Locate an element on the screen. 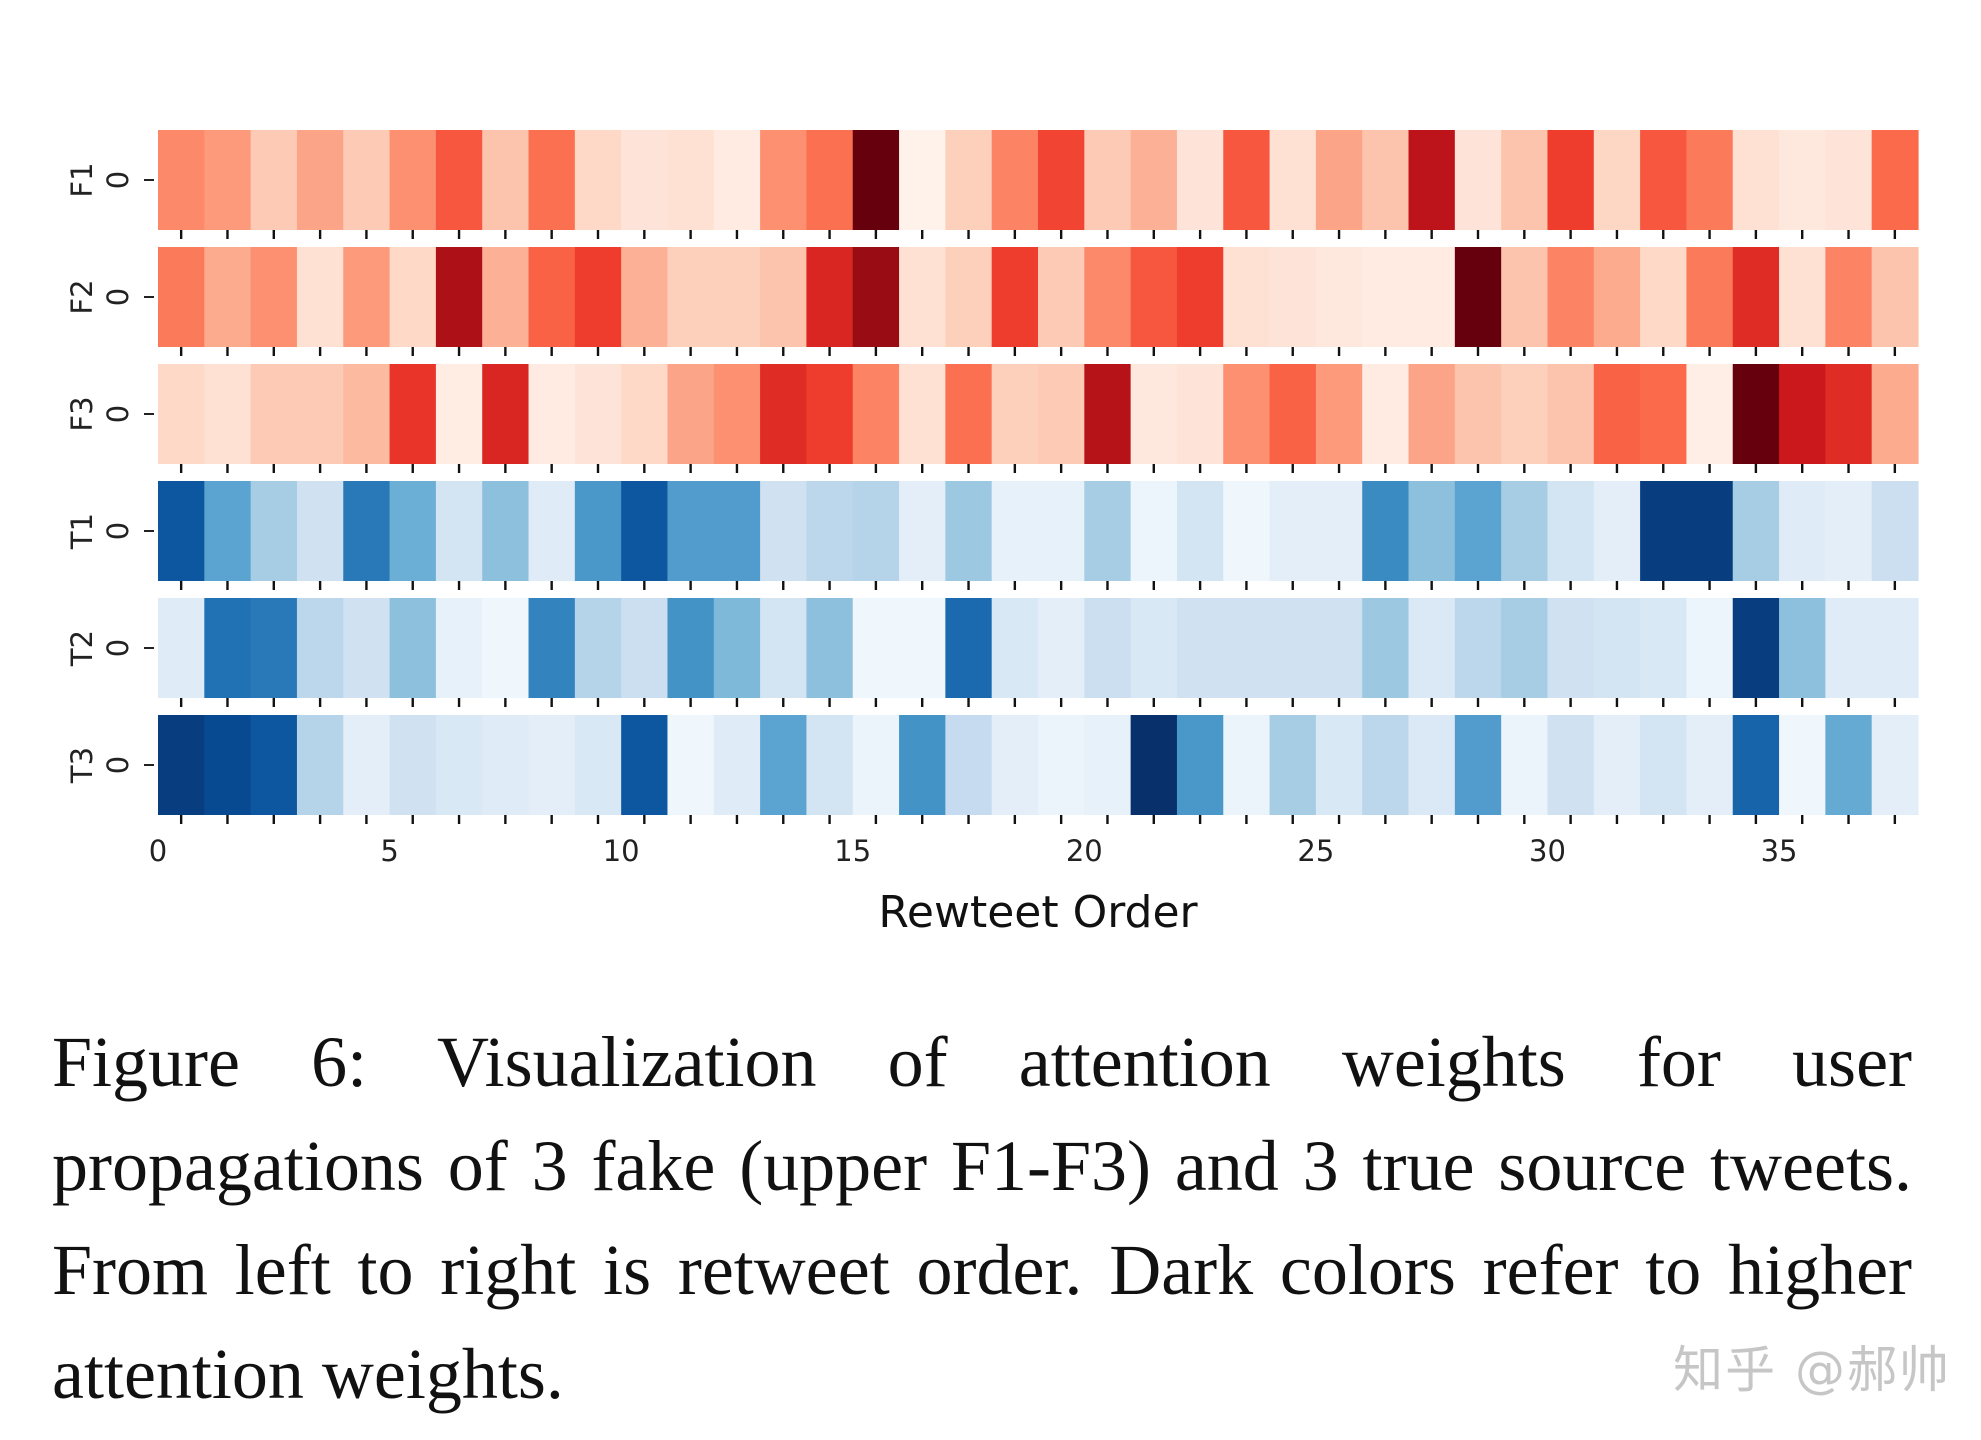  heatmap-row-t1 is located at coordinates (1038, 531).